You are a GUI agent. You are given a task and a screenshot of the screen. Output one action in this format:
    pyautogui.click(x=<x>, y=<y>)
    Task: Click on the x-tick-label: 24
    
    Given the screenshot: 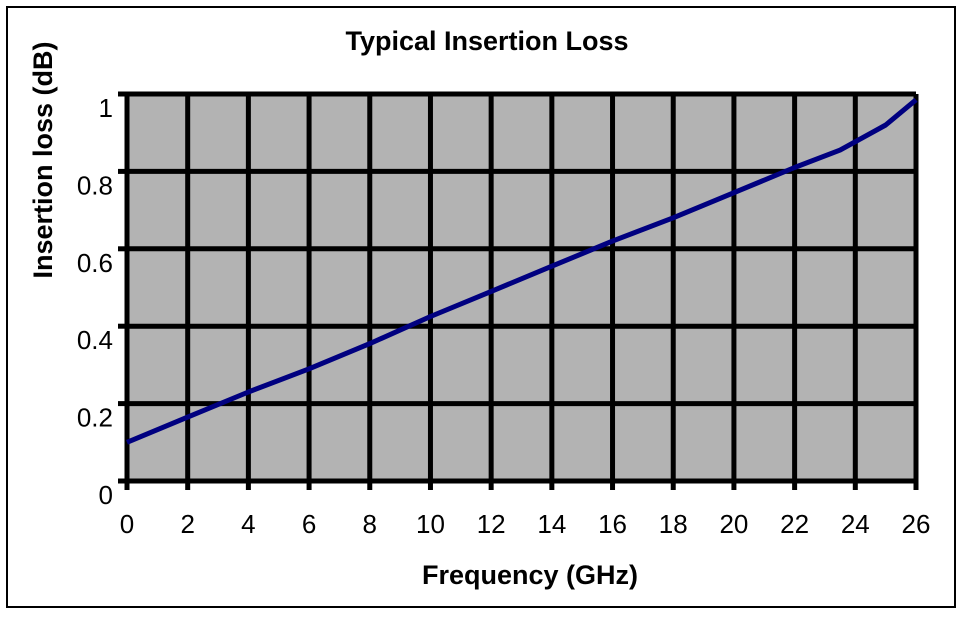 What is the action you would take?
    pyautogui.click(x=855, y=524)
    